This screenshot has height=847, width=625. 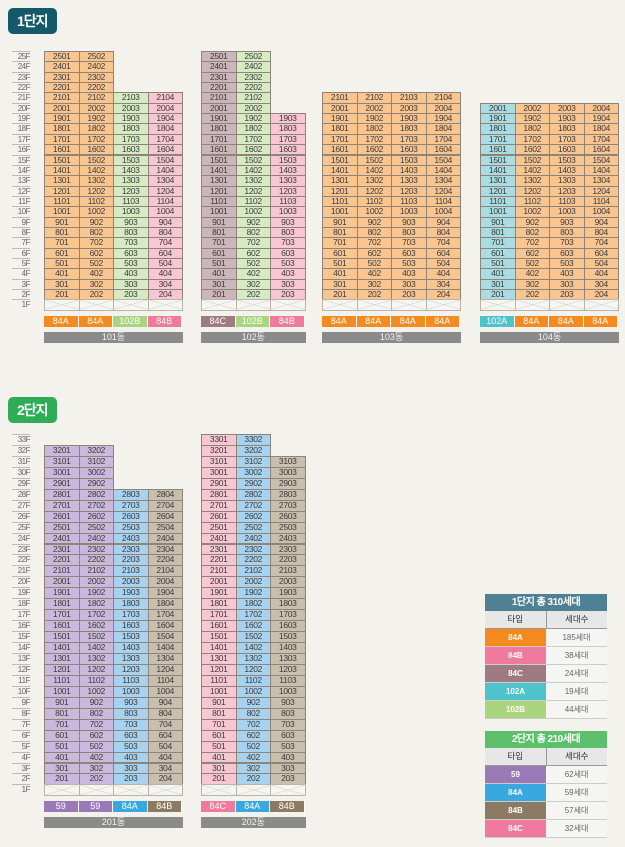 What do you see at coordinates (21, 538) in the screenshot?
I see `floor-label: 24F` at bounding box center [21, 538].